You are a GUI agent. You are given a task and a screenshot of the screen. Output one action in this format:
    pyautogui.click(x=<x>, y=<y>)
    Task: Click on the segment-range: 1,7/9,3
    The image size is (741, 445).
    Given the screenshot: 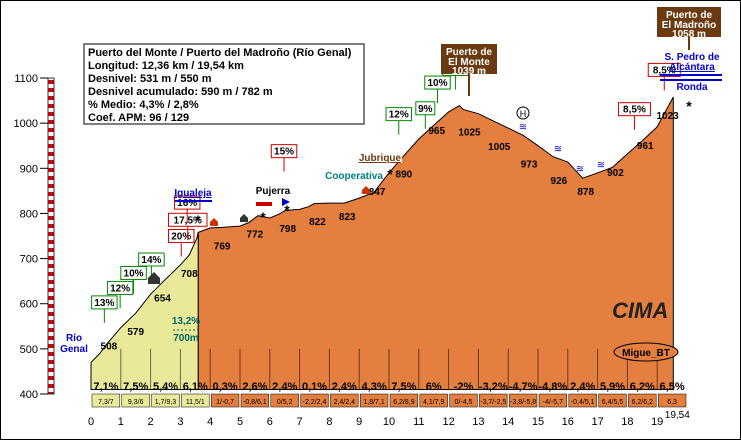 What is the action you would take?
    pyautogui.click(x=166, y=402)
    